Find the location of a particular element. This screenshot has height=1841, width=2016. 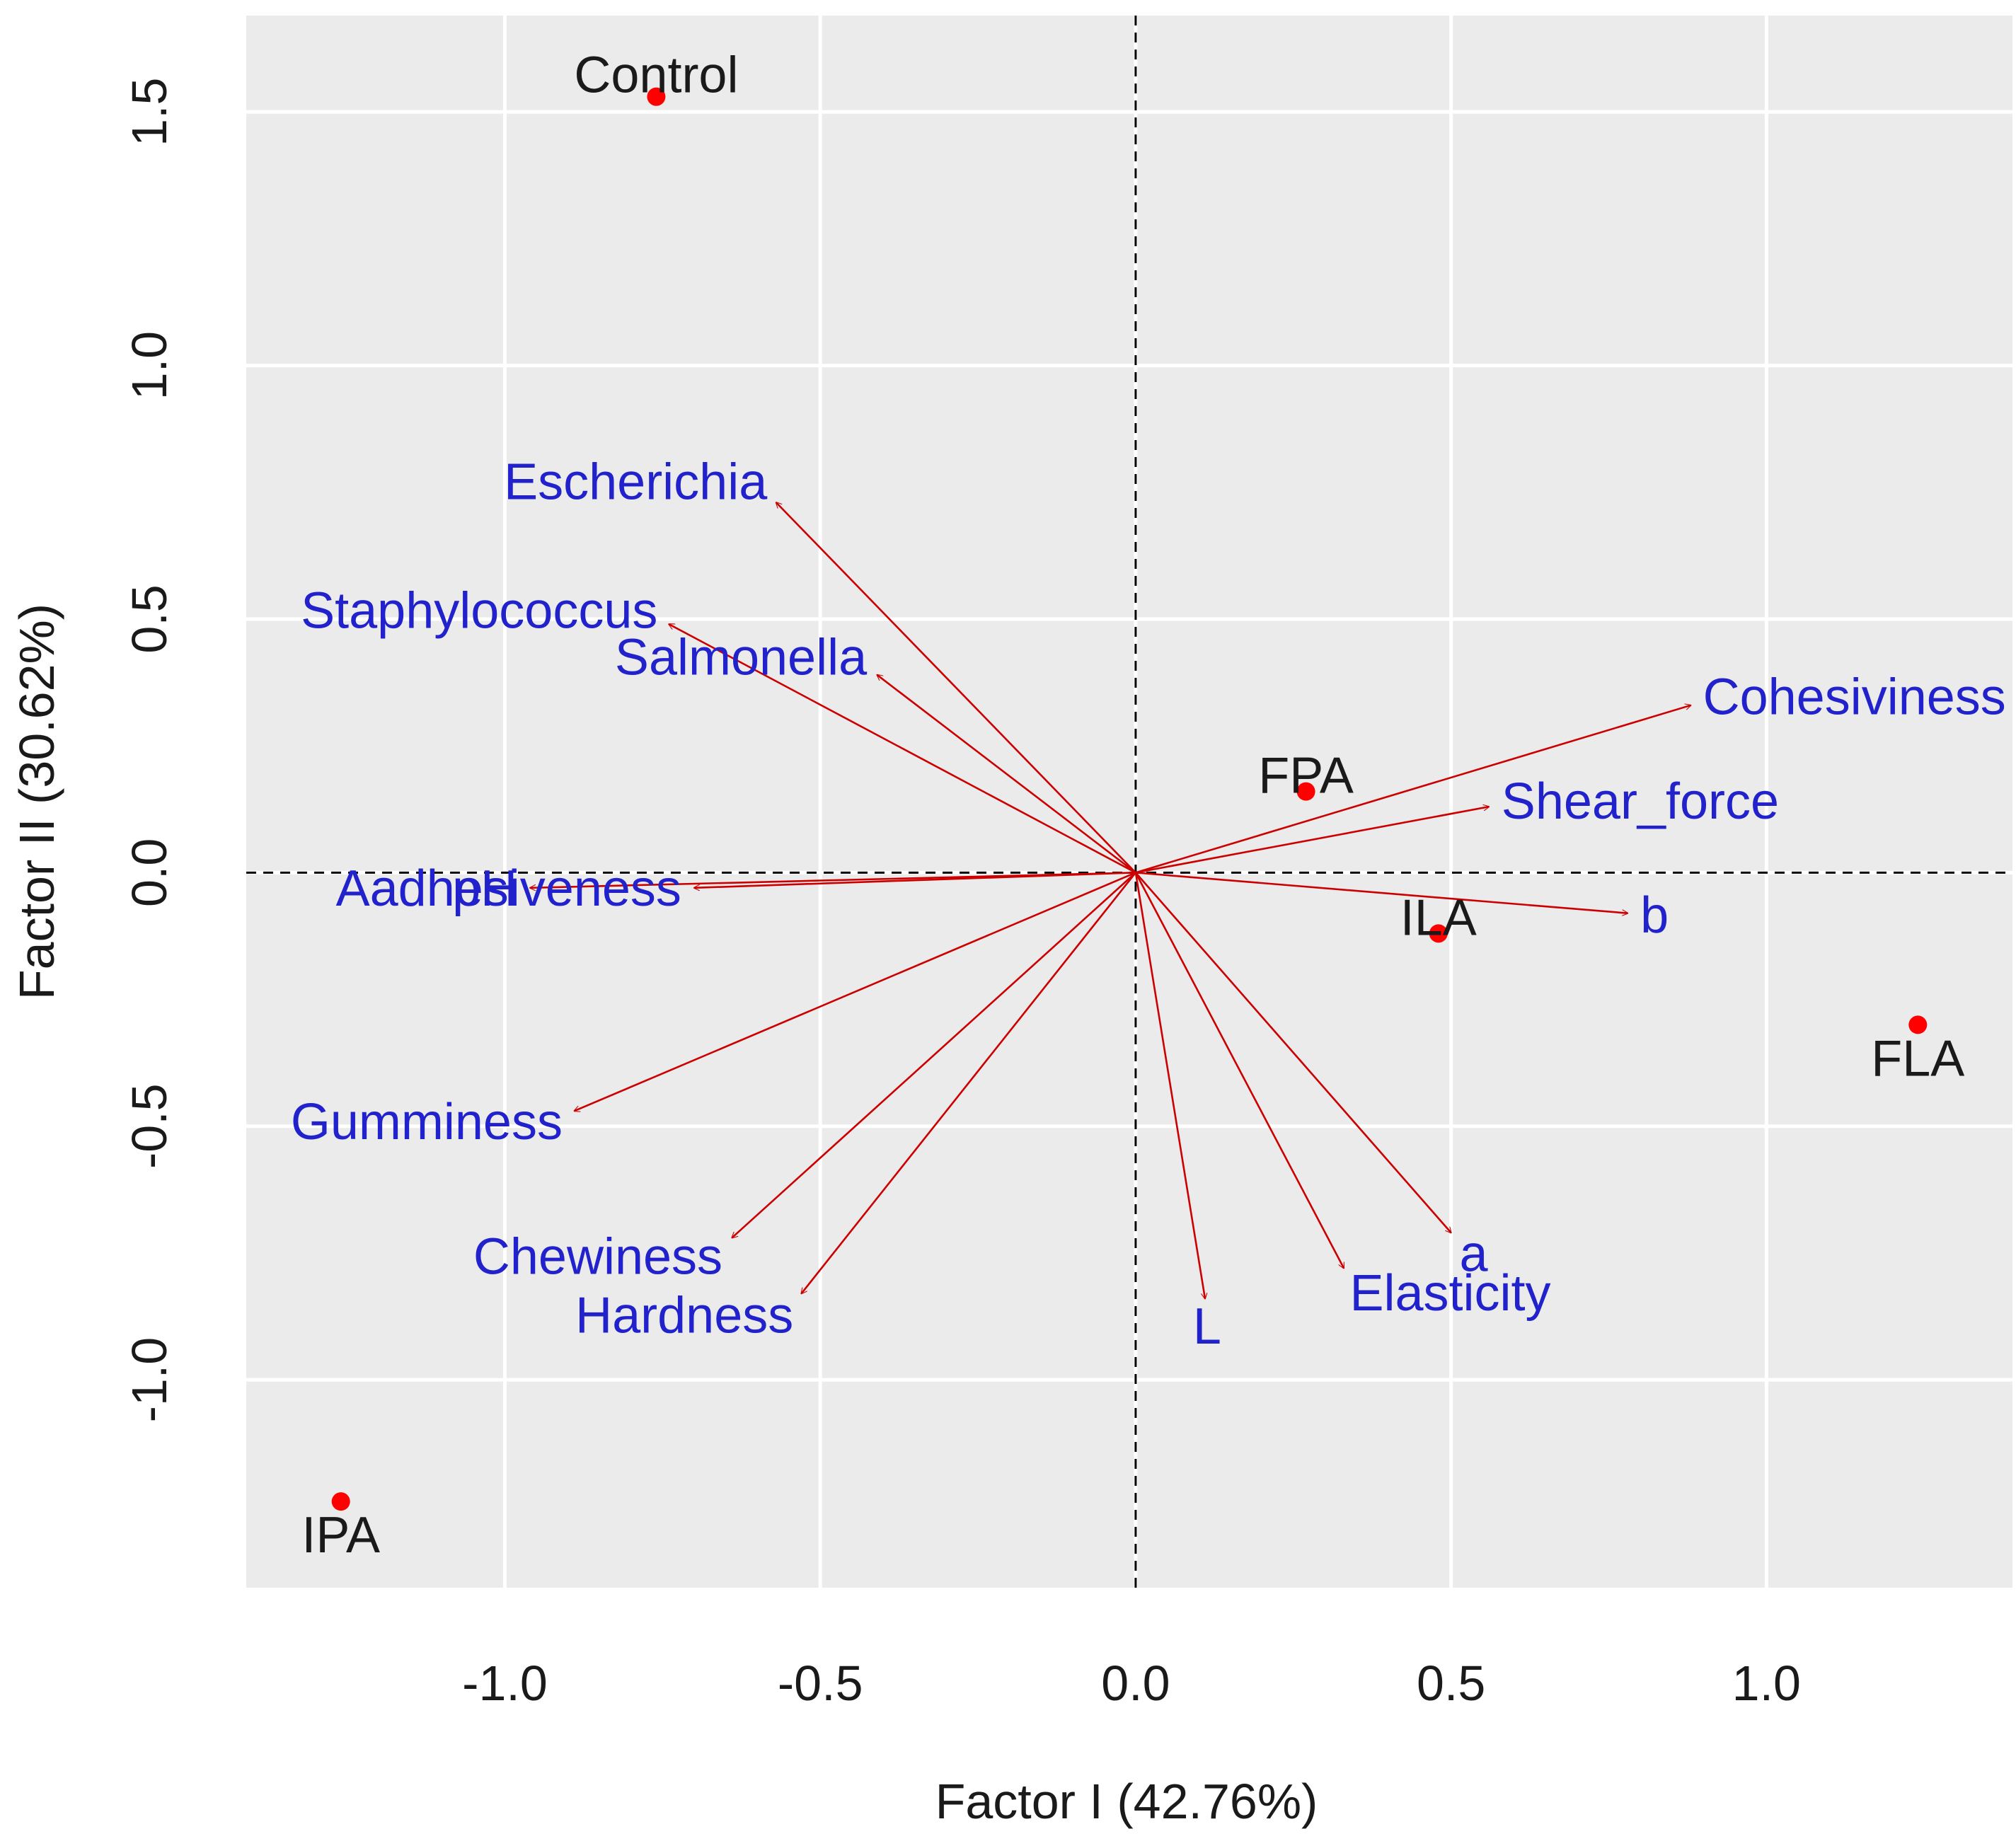

x-tick-label: 0.5 is located at coordinates (1451, 1683).